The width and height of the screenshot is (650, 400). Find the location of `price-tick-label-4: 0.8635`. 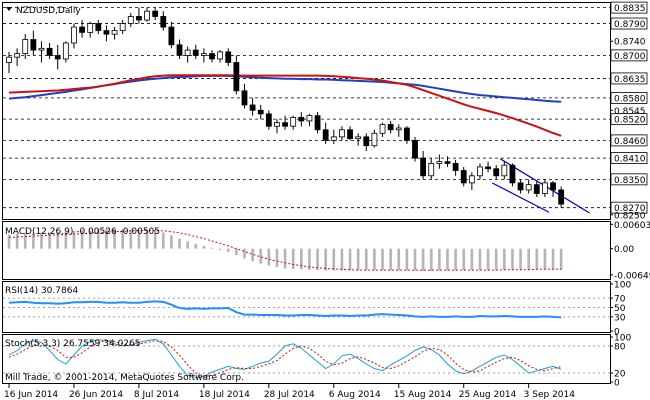

price-tick-label-4: 0.8635 is located at coordinates (630, 80).